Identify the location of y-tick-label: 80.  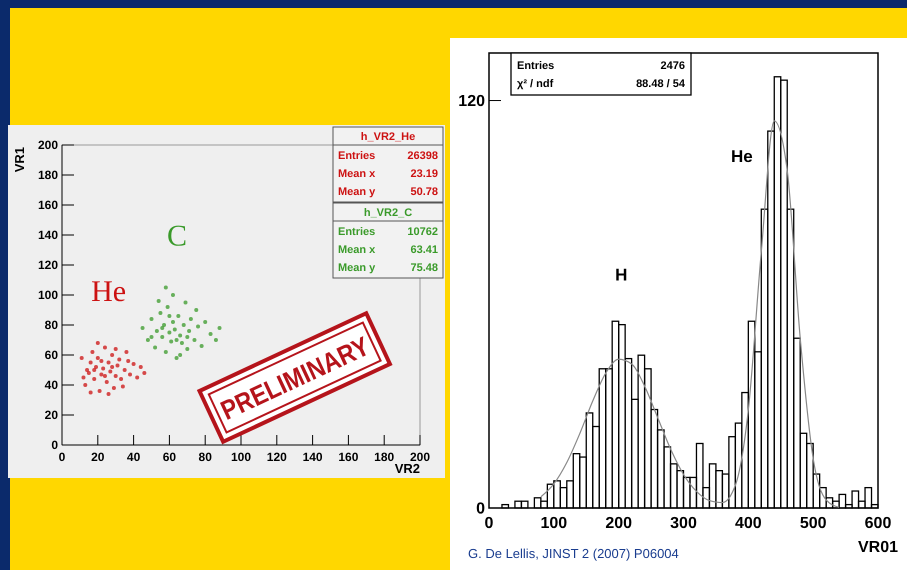
(51, 325).